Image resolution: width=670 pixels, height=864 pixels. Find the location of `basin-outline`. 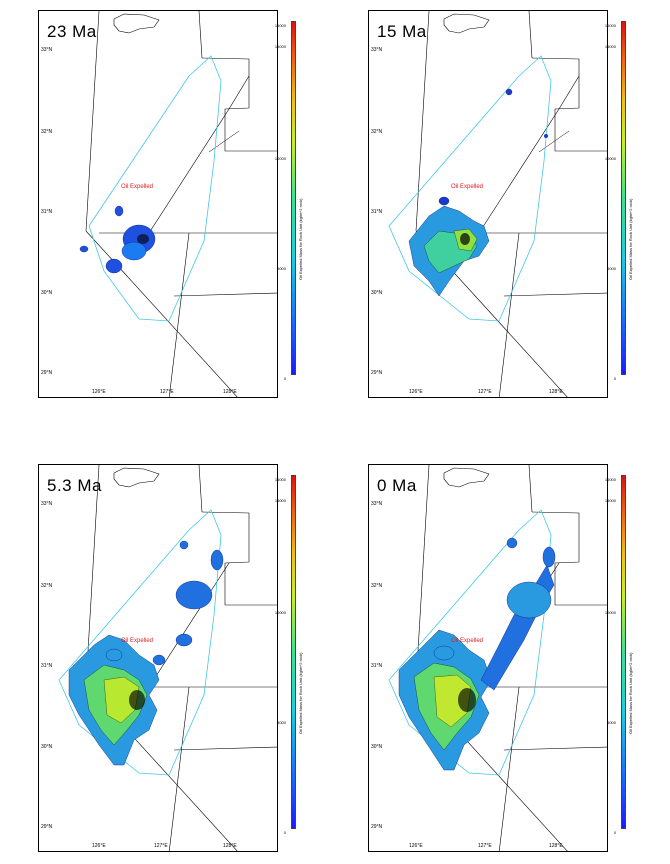

basin-outline is located at coordinates (155, 188).